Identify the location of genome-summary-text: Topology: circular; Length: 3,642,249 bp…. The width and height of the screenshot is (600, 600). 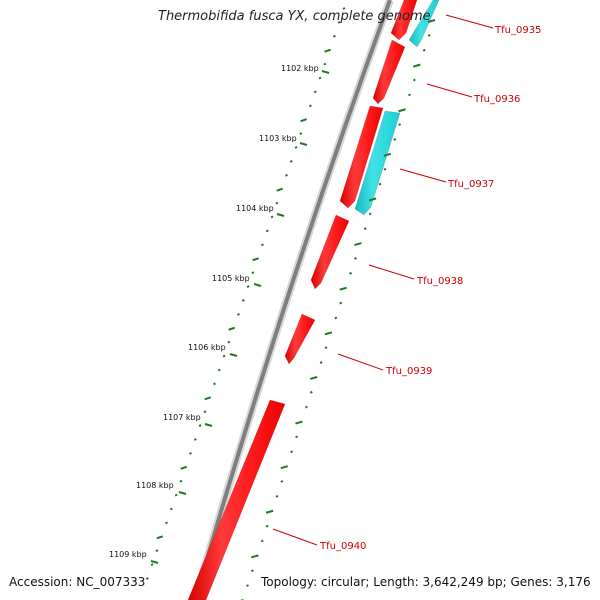
(426, 582).